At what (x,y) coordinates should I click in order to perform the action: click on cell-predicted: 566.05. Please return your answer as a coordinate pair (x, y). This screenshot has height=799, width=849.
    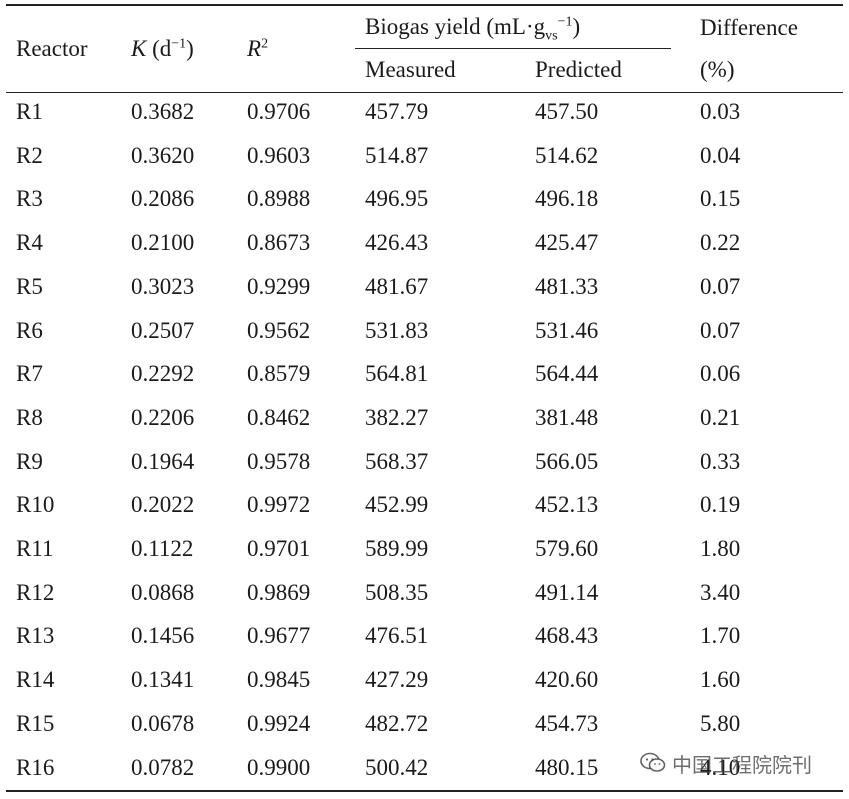
    Looking at the image, I should click on (567, 461).